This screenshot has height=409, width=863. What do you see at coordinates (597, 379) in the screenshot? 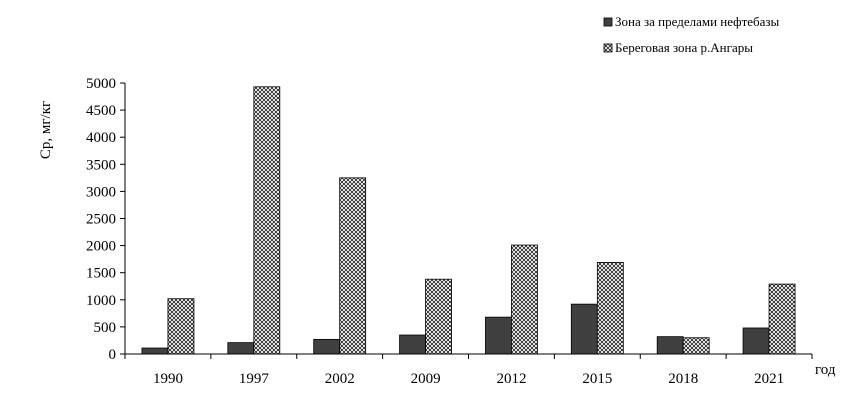
I see `x-tick-label: 2015` at bounding box center [597, 379].